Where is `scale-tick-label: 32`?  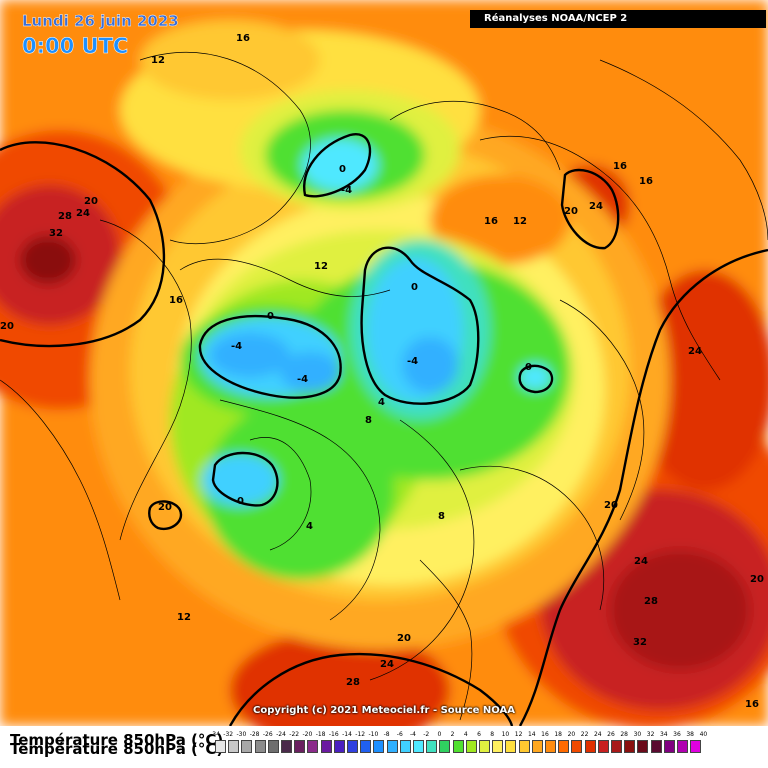 scale-tick-label: 32 is located at coordinates (650, 734).